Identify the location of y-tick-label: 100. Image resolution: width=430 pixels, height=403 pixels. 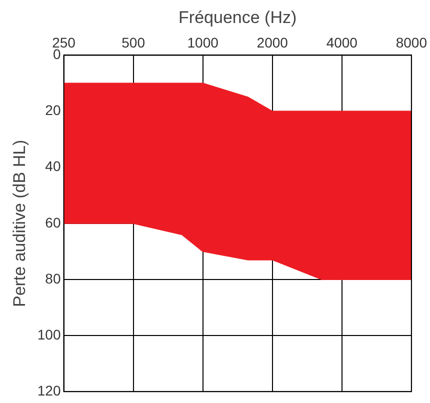
(49, 334).